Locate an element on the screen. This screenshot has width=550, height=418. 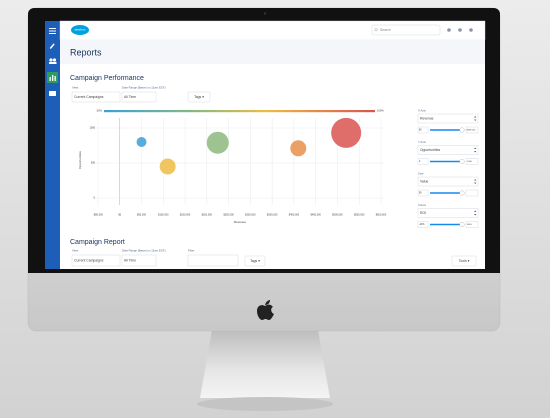
view-value: Current Campaigns is located at coordinates (89, 260).